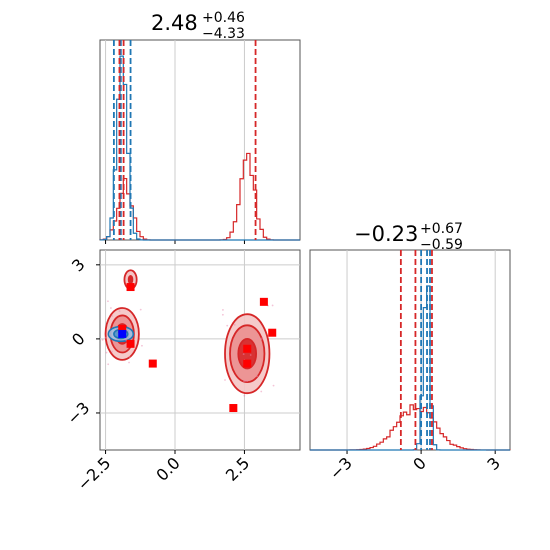 Image resolution: width=550 pixels, height=550 pixels. Describe the element at coordinates (223, 18) in the screenshot. I see `p0-title-plus: +0.46` at that location.